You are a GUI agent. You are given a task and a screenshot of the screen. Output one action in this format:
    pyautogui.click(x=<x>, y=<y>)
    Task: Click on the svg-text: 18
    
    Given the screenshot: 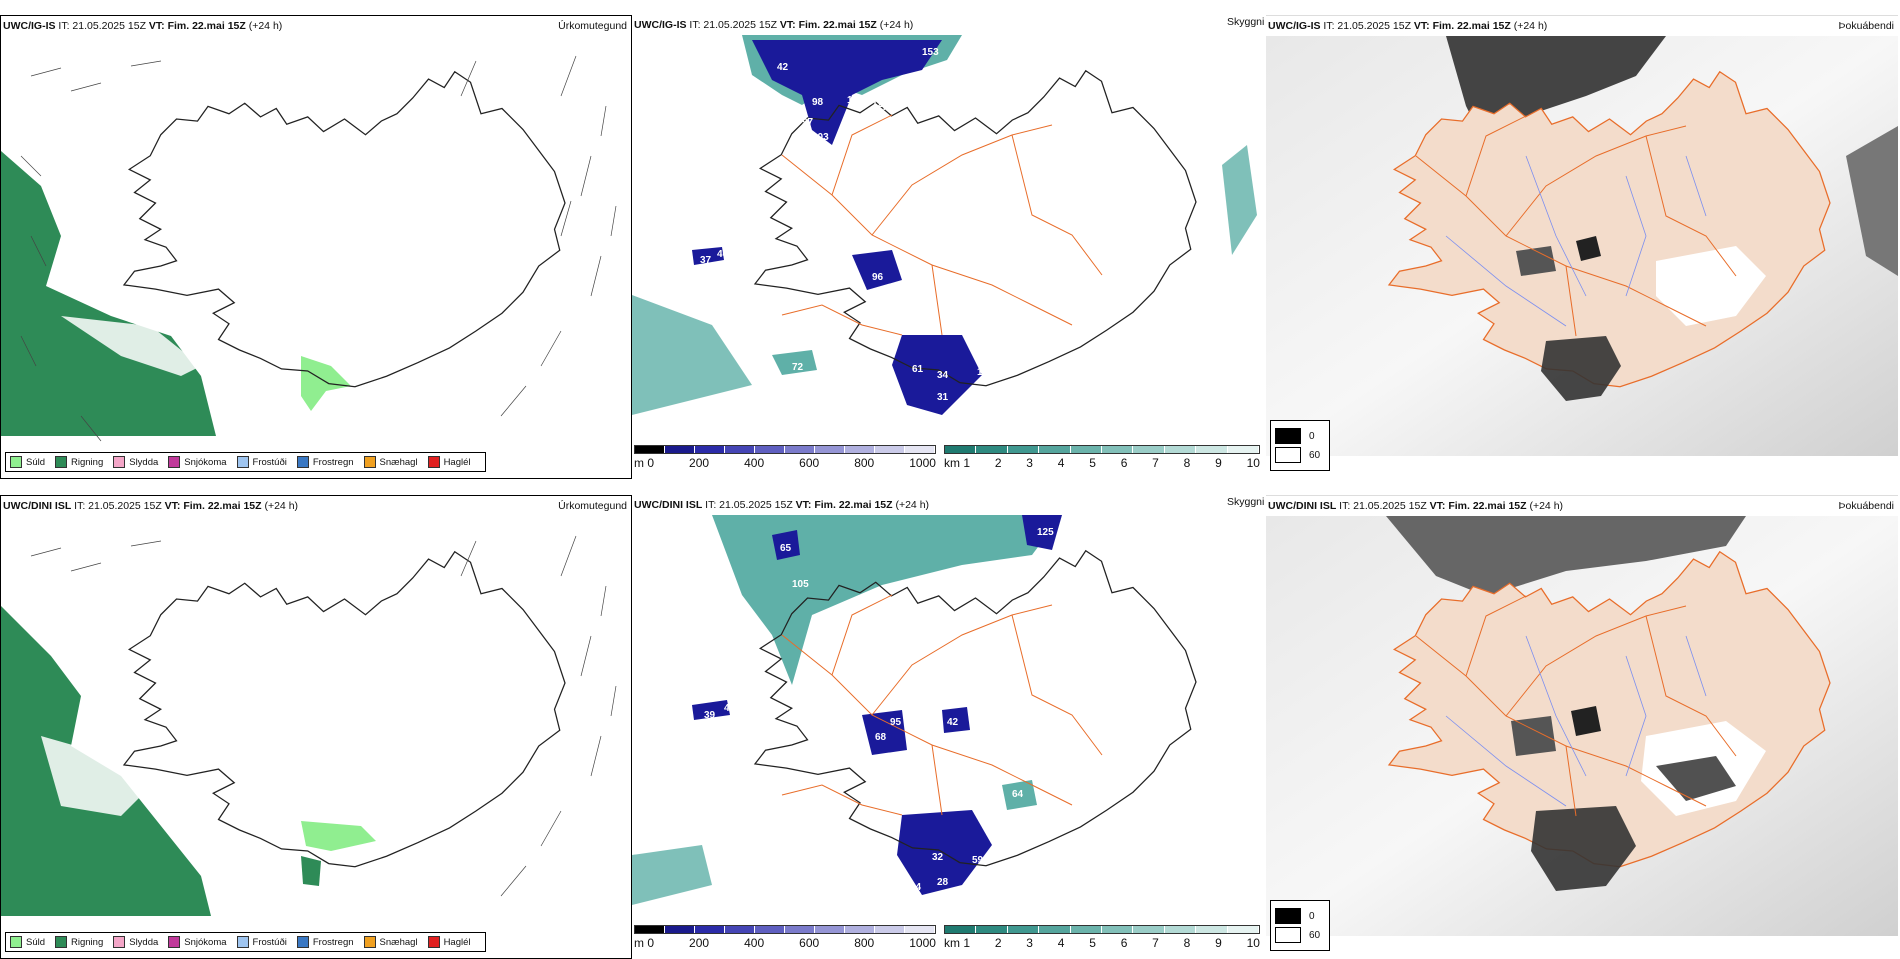 What is the action you would take?
    pyautogui.click(x=1118, y=287)
    